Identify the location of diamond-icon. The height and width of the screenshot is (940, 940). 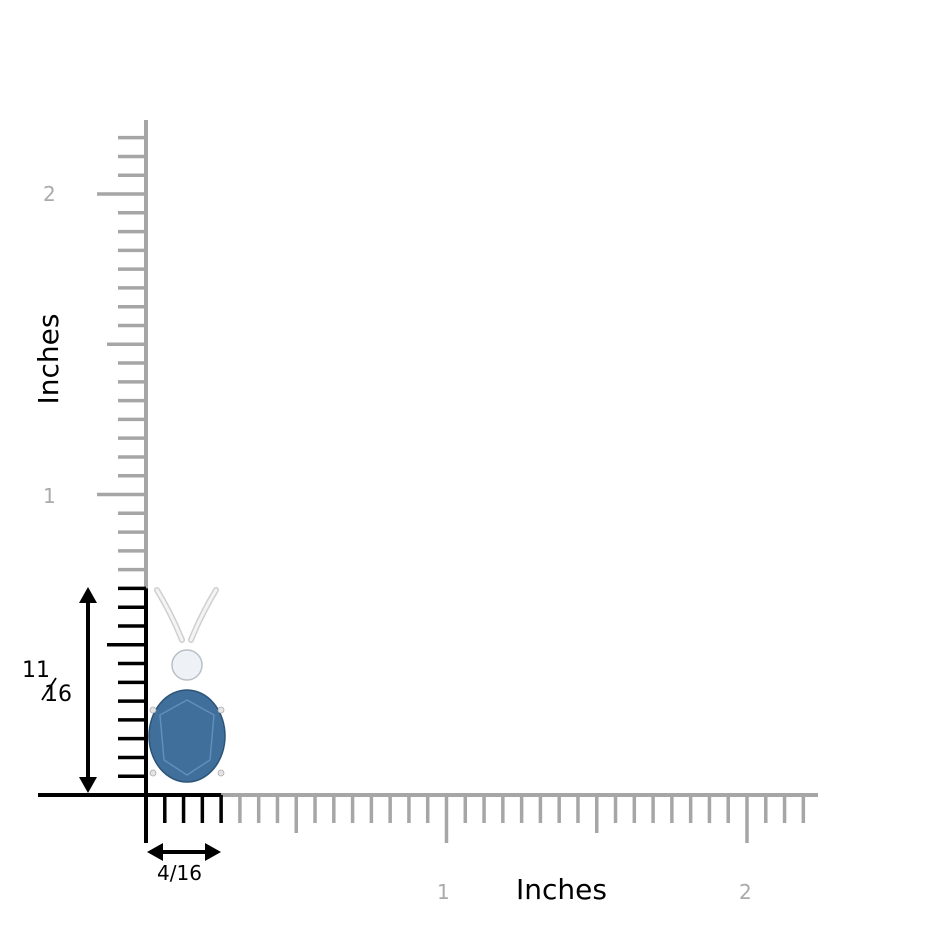
(187, 665).